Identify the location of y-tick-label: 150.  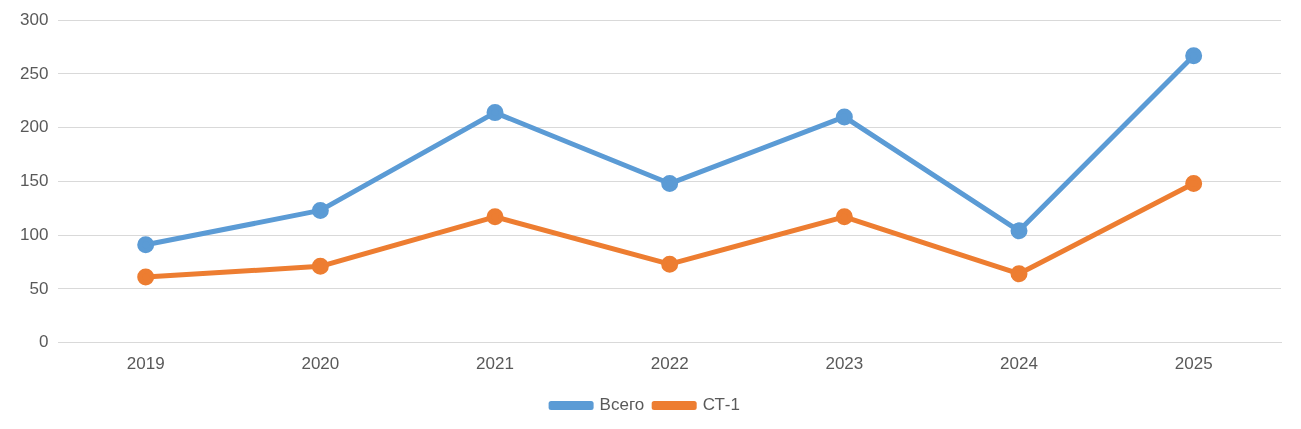
(34, 181).